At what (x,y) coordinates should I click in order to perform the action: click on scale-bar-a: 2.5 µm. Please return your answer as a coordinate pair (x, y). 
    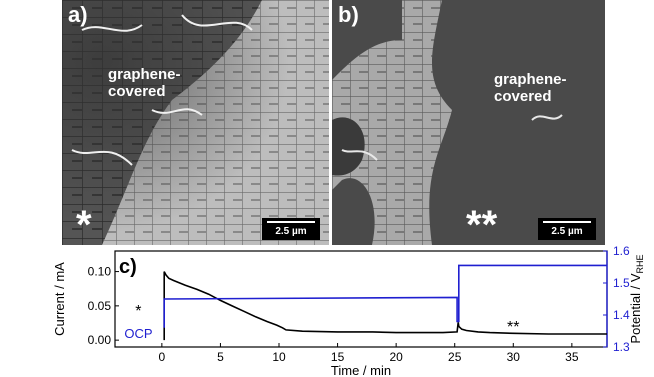
    Looking at the image, I should click on (291, 229).